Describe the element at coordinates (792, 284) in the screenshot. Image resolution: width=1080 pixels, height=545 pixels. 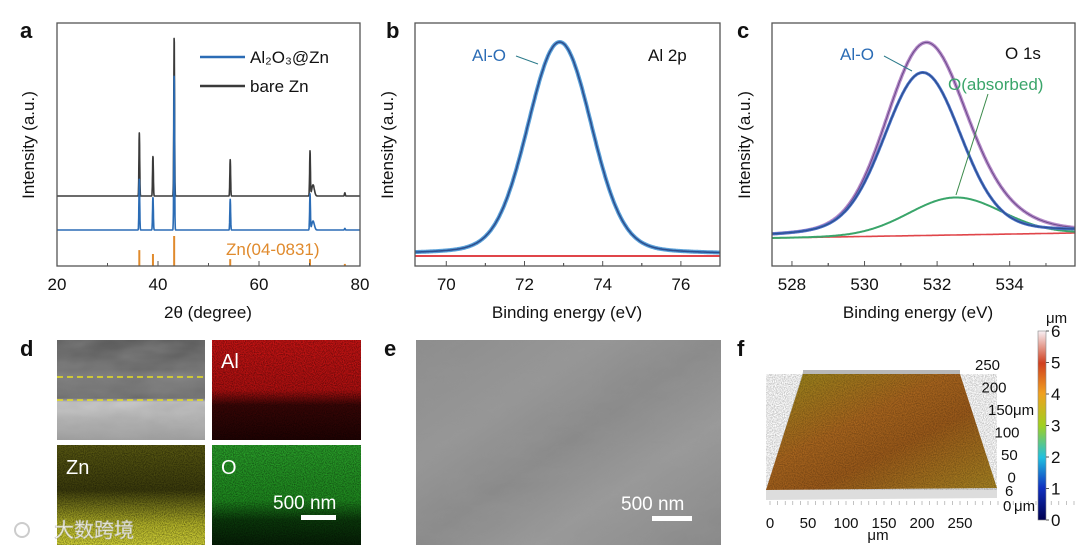
I see `x-tick-label: 528` at that location.